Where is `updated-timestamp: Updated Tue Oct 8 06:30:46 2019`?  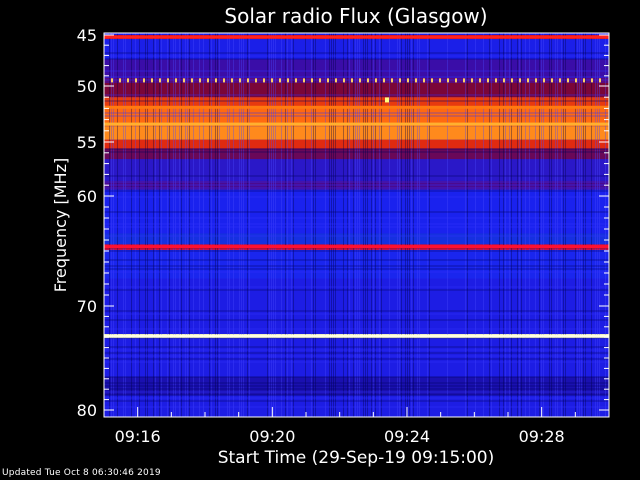
updated-timestamp: Updated Tue Oct 8 06:30:46 2019 is located at coordinates (81, 473).